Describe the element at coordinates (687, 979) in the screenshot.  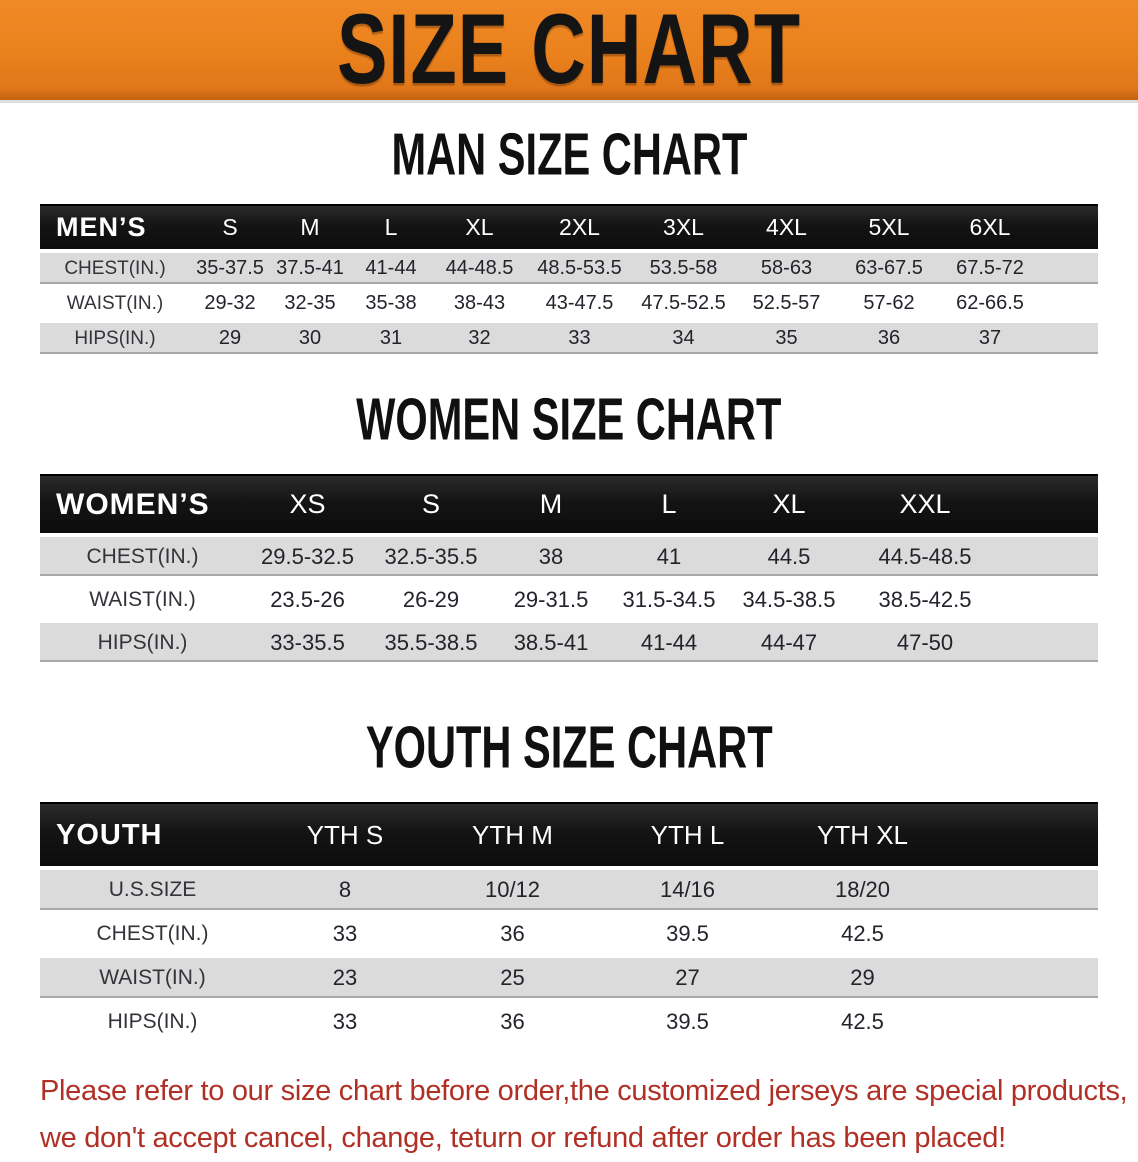
I see `size-value-cell: 27` at that location.